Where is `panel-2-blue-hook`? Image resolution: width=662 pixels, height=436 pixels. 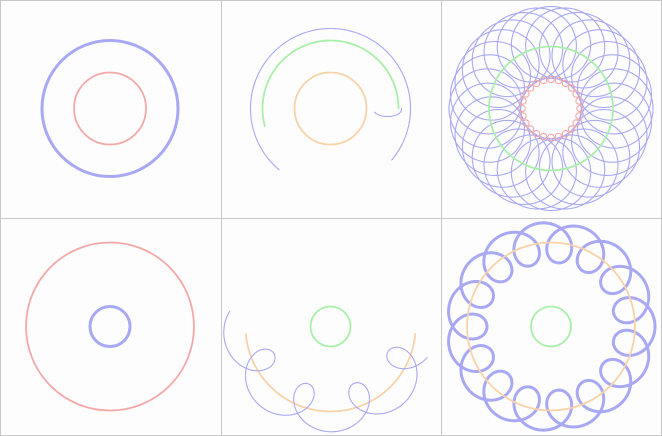
panel-2-blue-hook is located at coordinates (388, 112).